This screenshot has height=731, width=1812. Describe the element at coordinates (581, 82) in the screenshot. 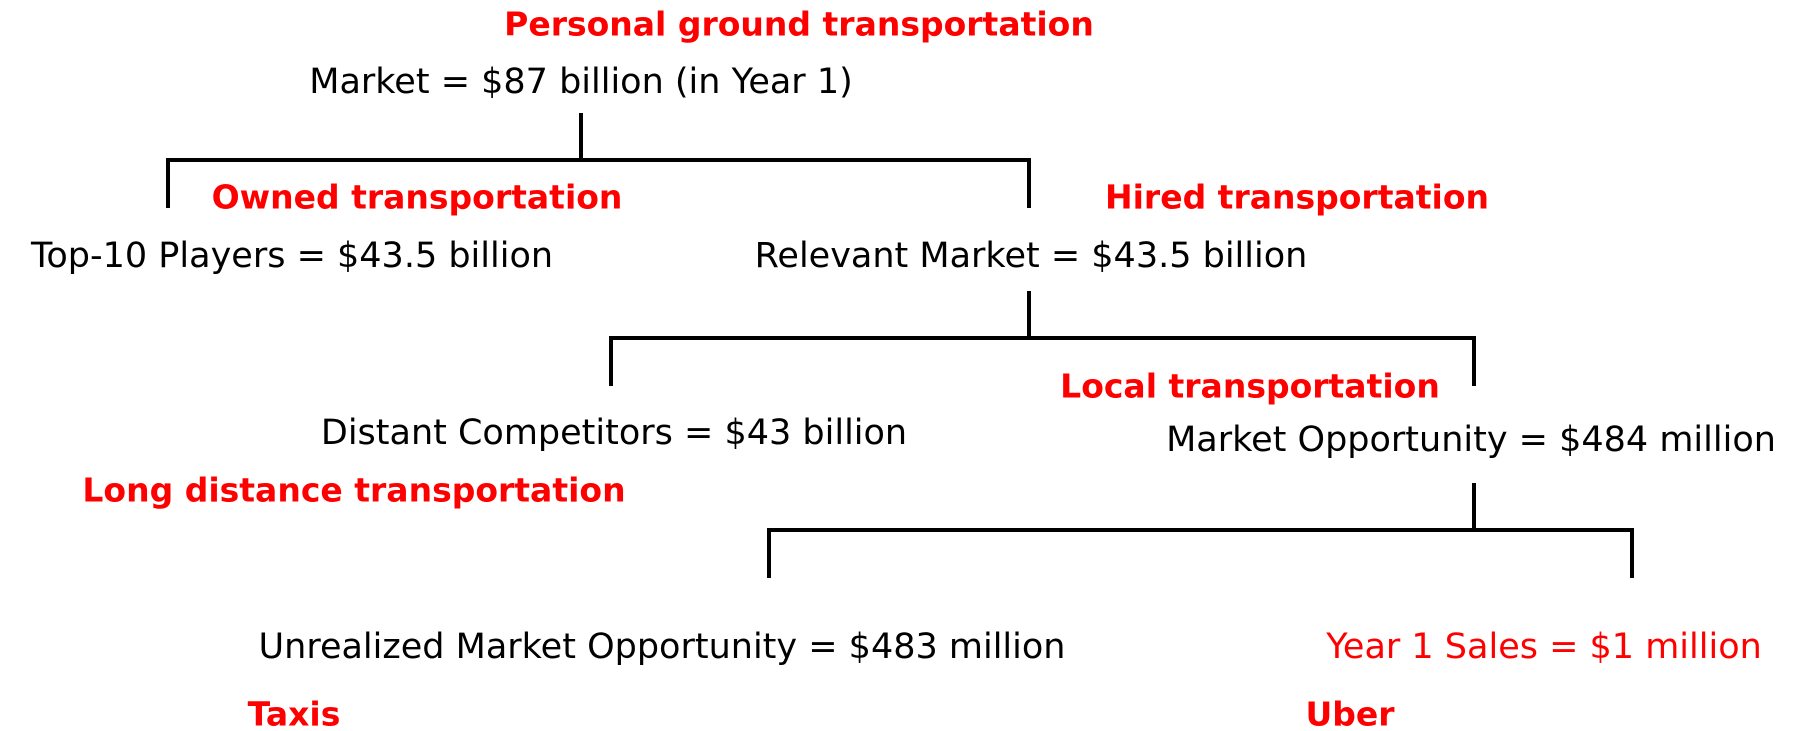

I see `node-label: Market = $87 billion (in Year 1)` at that location.